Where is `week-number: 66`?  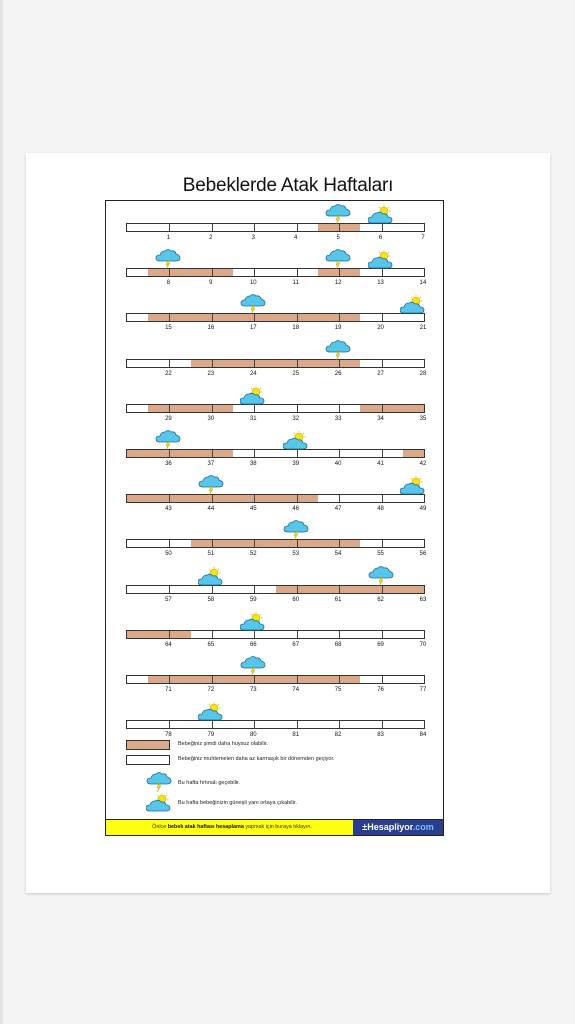
week-number: 66 is located at coordinates (253, 644).